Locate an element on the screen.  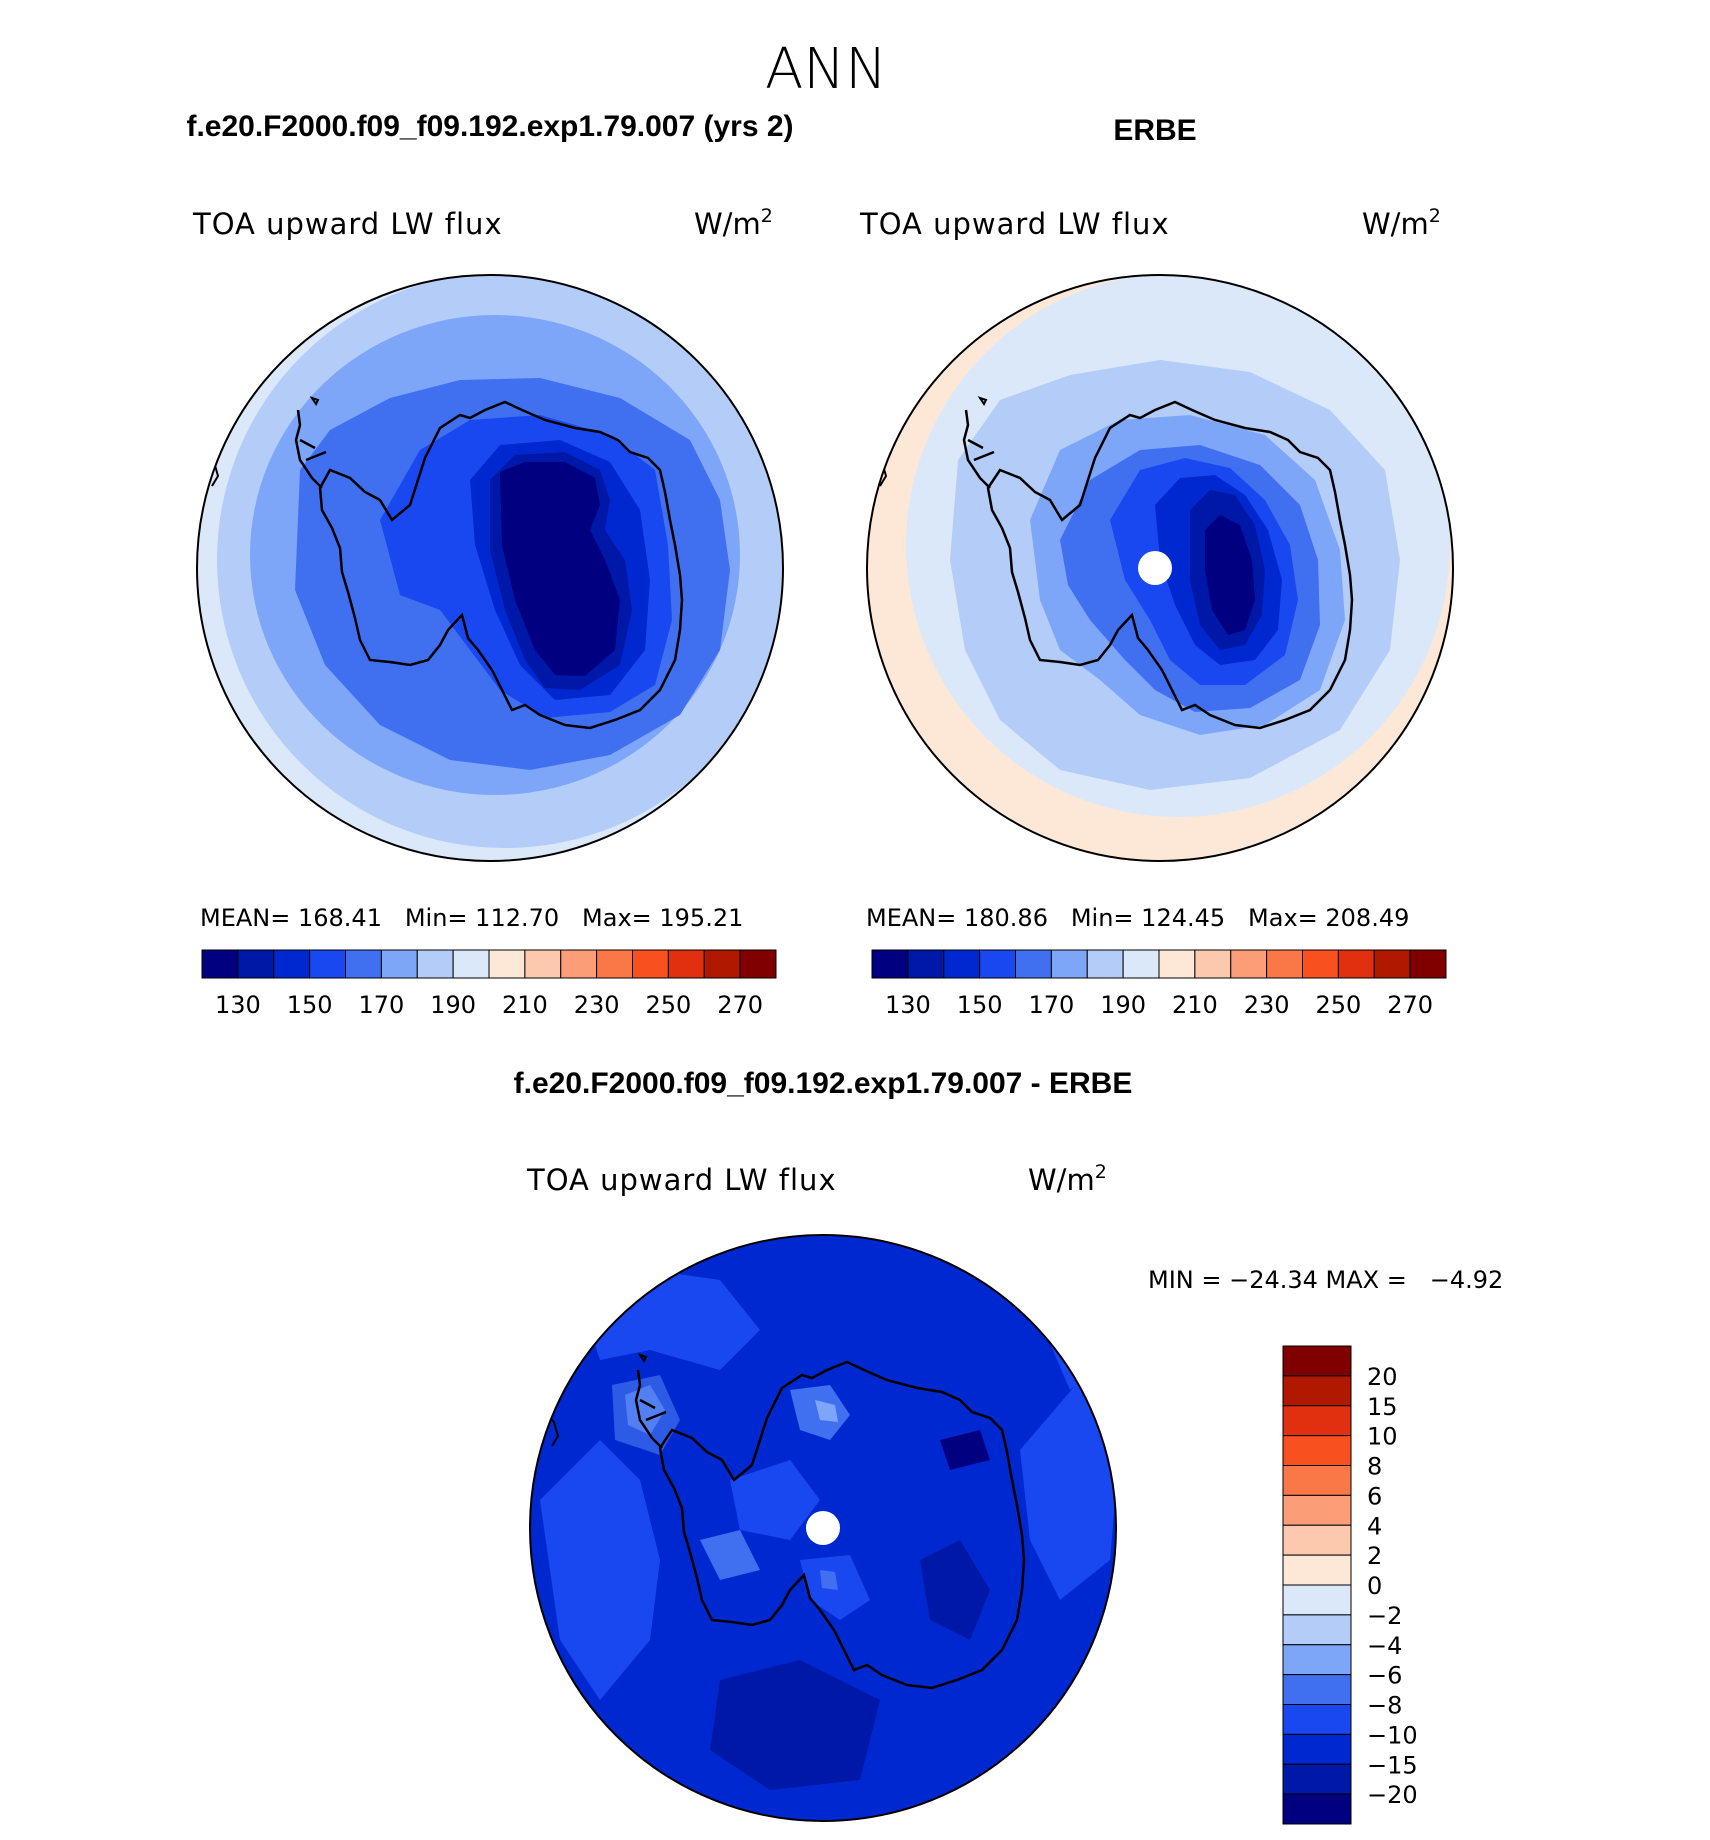
diff-region-west-ocean is located at coordinates (600, 1570).